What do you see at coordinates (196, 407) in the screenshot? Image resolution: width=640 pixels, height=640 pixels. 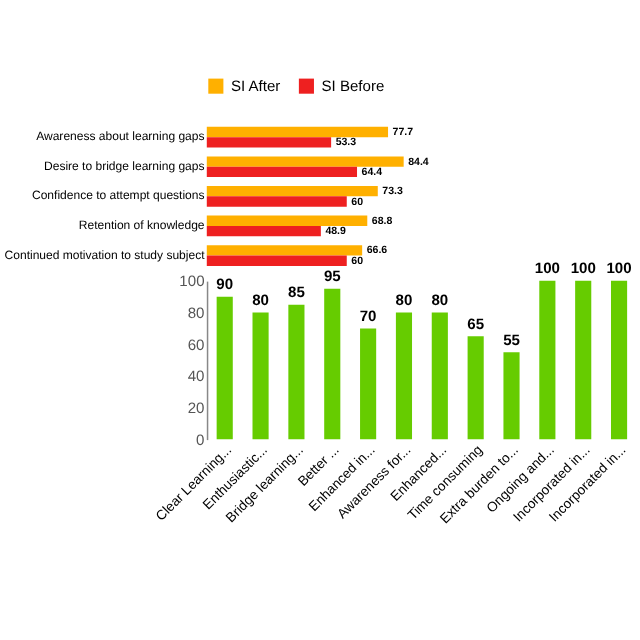 I see `y-tick-label: 20` at bounding box center [196, 407].